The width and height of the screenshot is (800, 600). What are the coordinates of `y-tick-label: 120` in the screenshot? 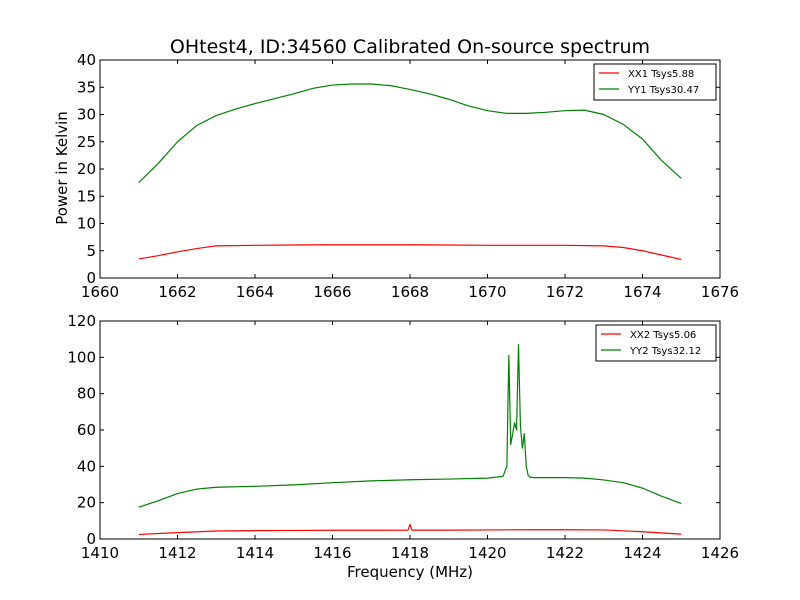 It's located at (81, 321).